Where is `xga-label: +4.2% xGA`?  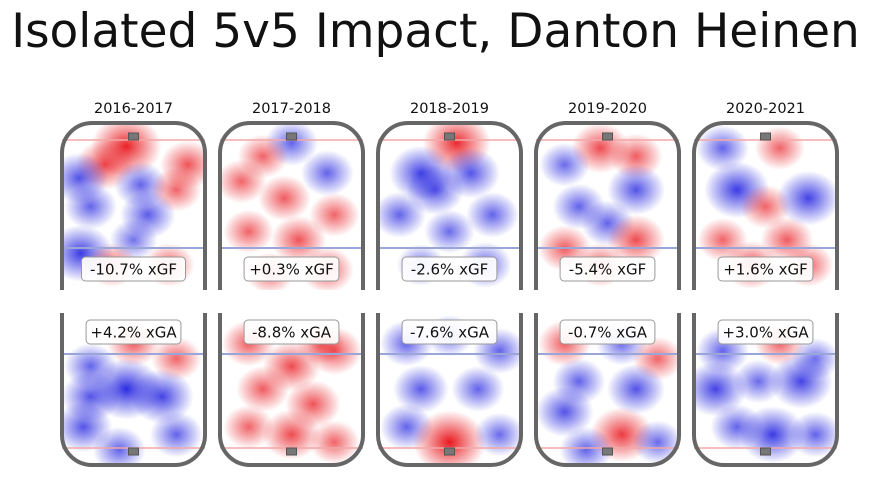
xga-label: +4.2% xGA is located at coordinates (133, 333).